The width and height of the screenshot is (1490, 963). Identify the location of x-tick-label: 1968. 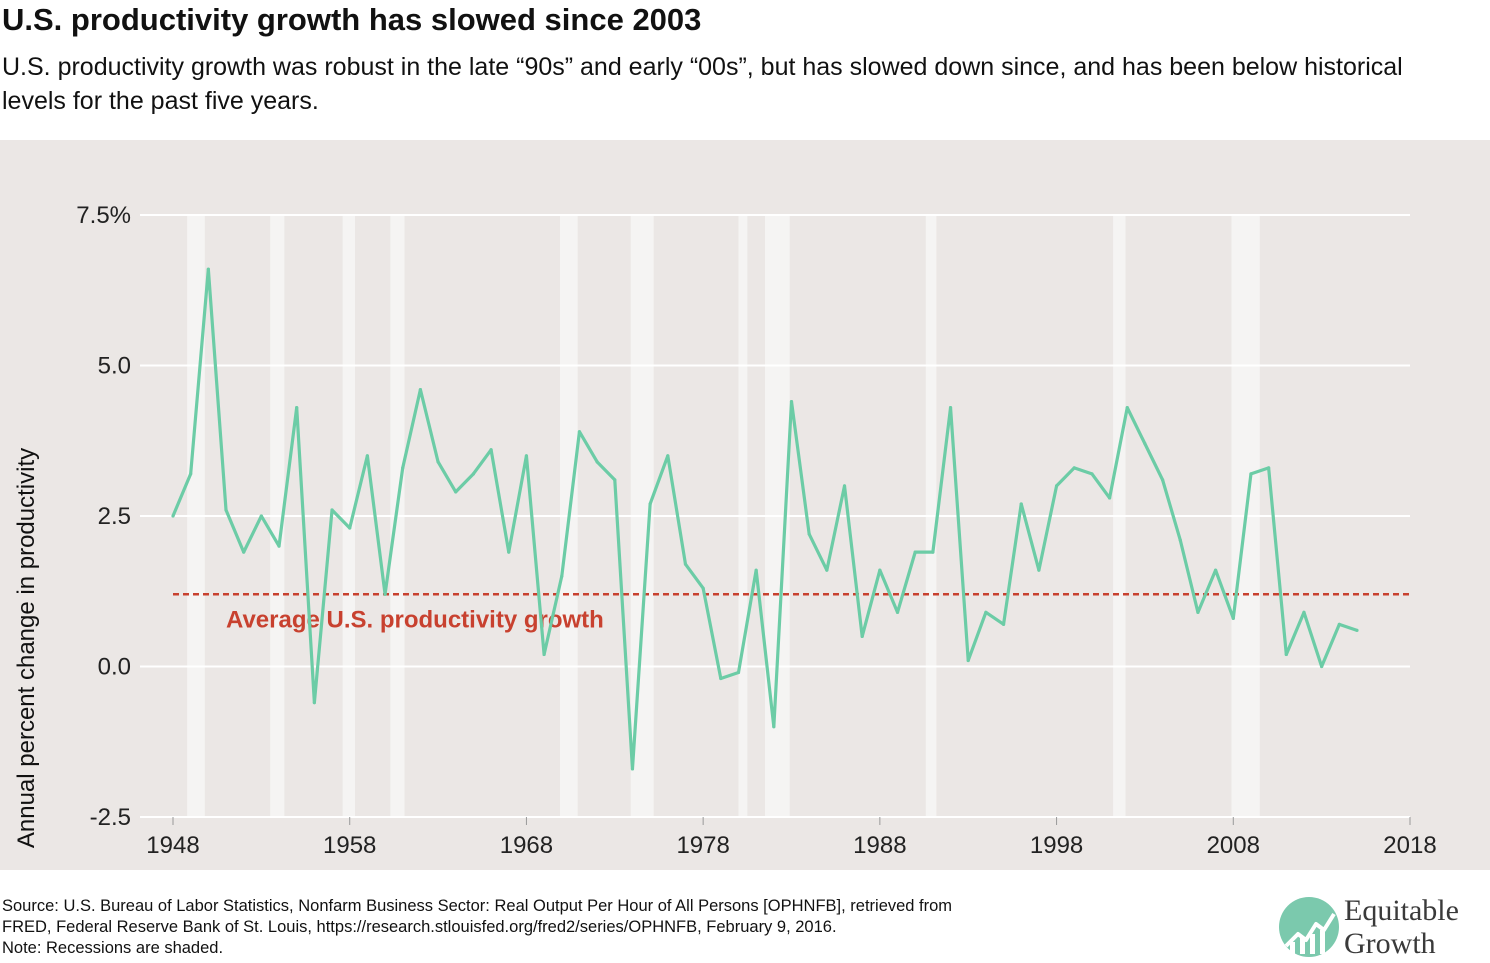
(526, 845).